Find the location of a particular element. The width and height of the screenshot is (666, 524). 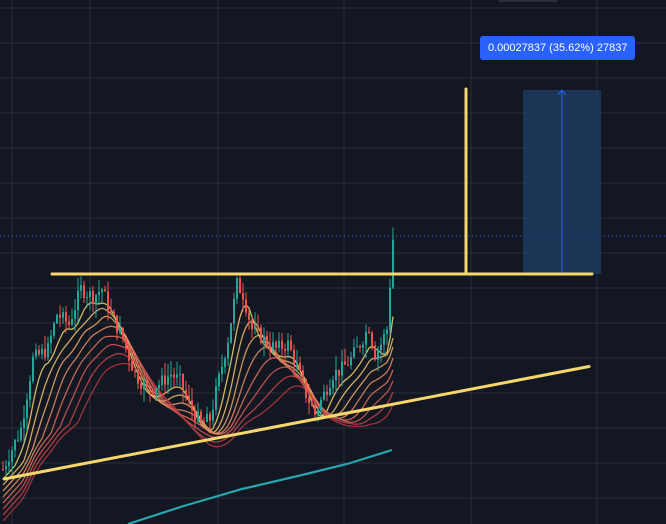

measure-label: 0.00027837 (35.62%) 27837 is located at coordinates (558, 48).